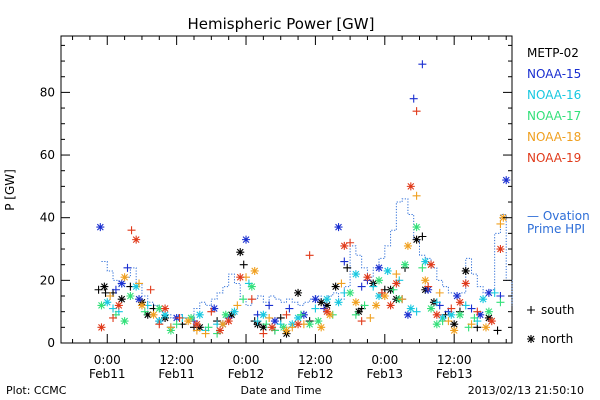  What do you see at coordinates (385, 374) in the screenshot?
I see `x-tick-sublabel: Feb13` at bounding box center [385, 374].